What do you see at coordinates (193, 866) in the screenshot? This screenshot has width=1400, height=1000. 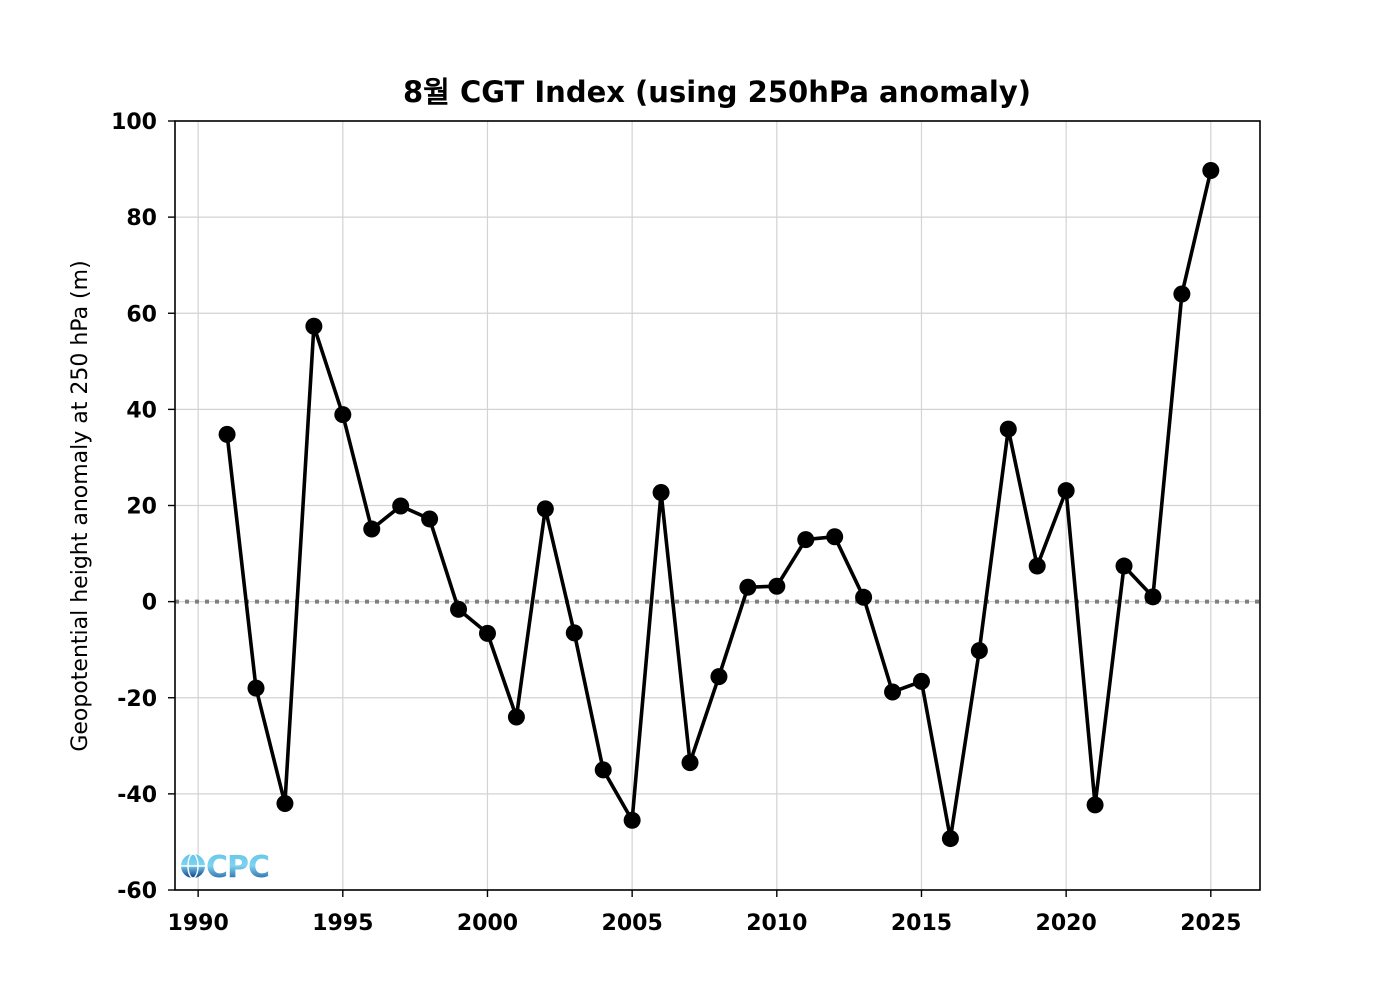 I see `logo-globe-icon` at bounding box center [193, 866].